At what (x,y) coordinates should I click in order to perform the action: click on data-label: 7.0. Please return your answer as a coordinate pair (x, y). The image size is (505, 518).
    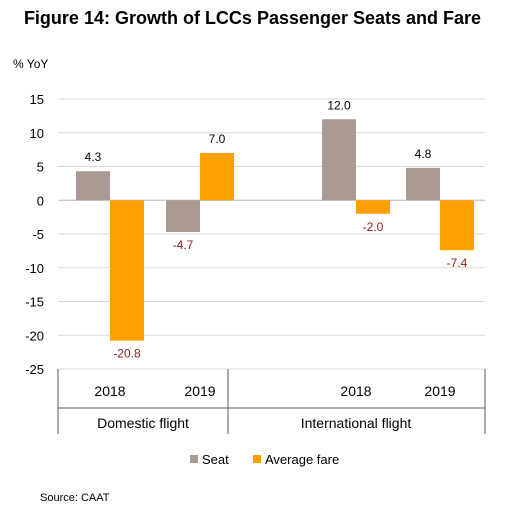
    Looking at the image, I should click on (217, 139).